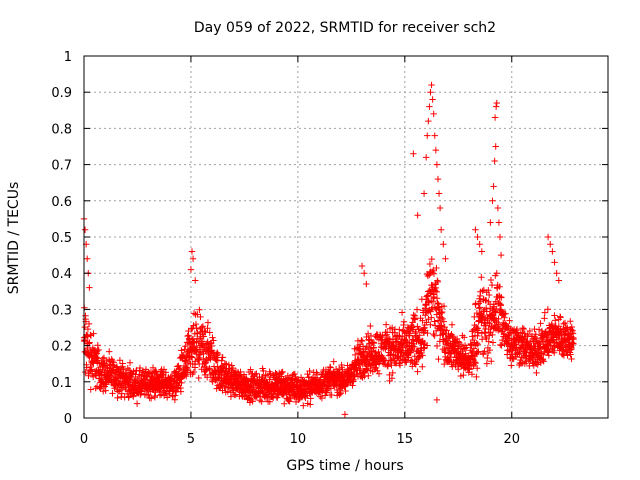 The height and width of the screenshot is (480, 640). I want to click on y-tick-label: 0.8, so click(61, 129).